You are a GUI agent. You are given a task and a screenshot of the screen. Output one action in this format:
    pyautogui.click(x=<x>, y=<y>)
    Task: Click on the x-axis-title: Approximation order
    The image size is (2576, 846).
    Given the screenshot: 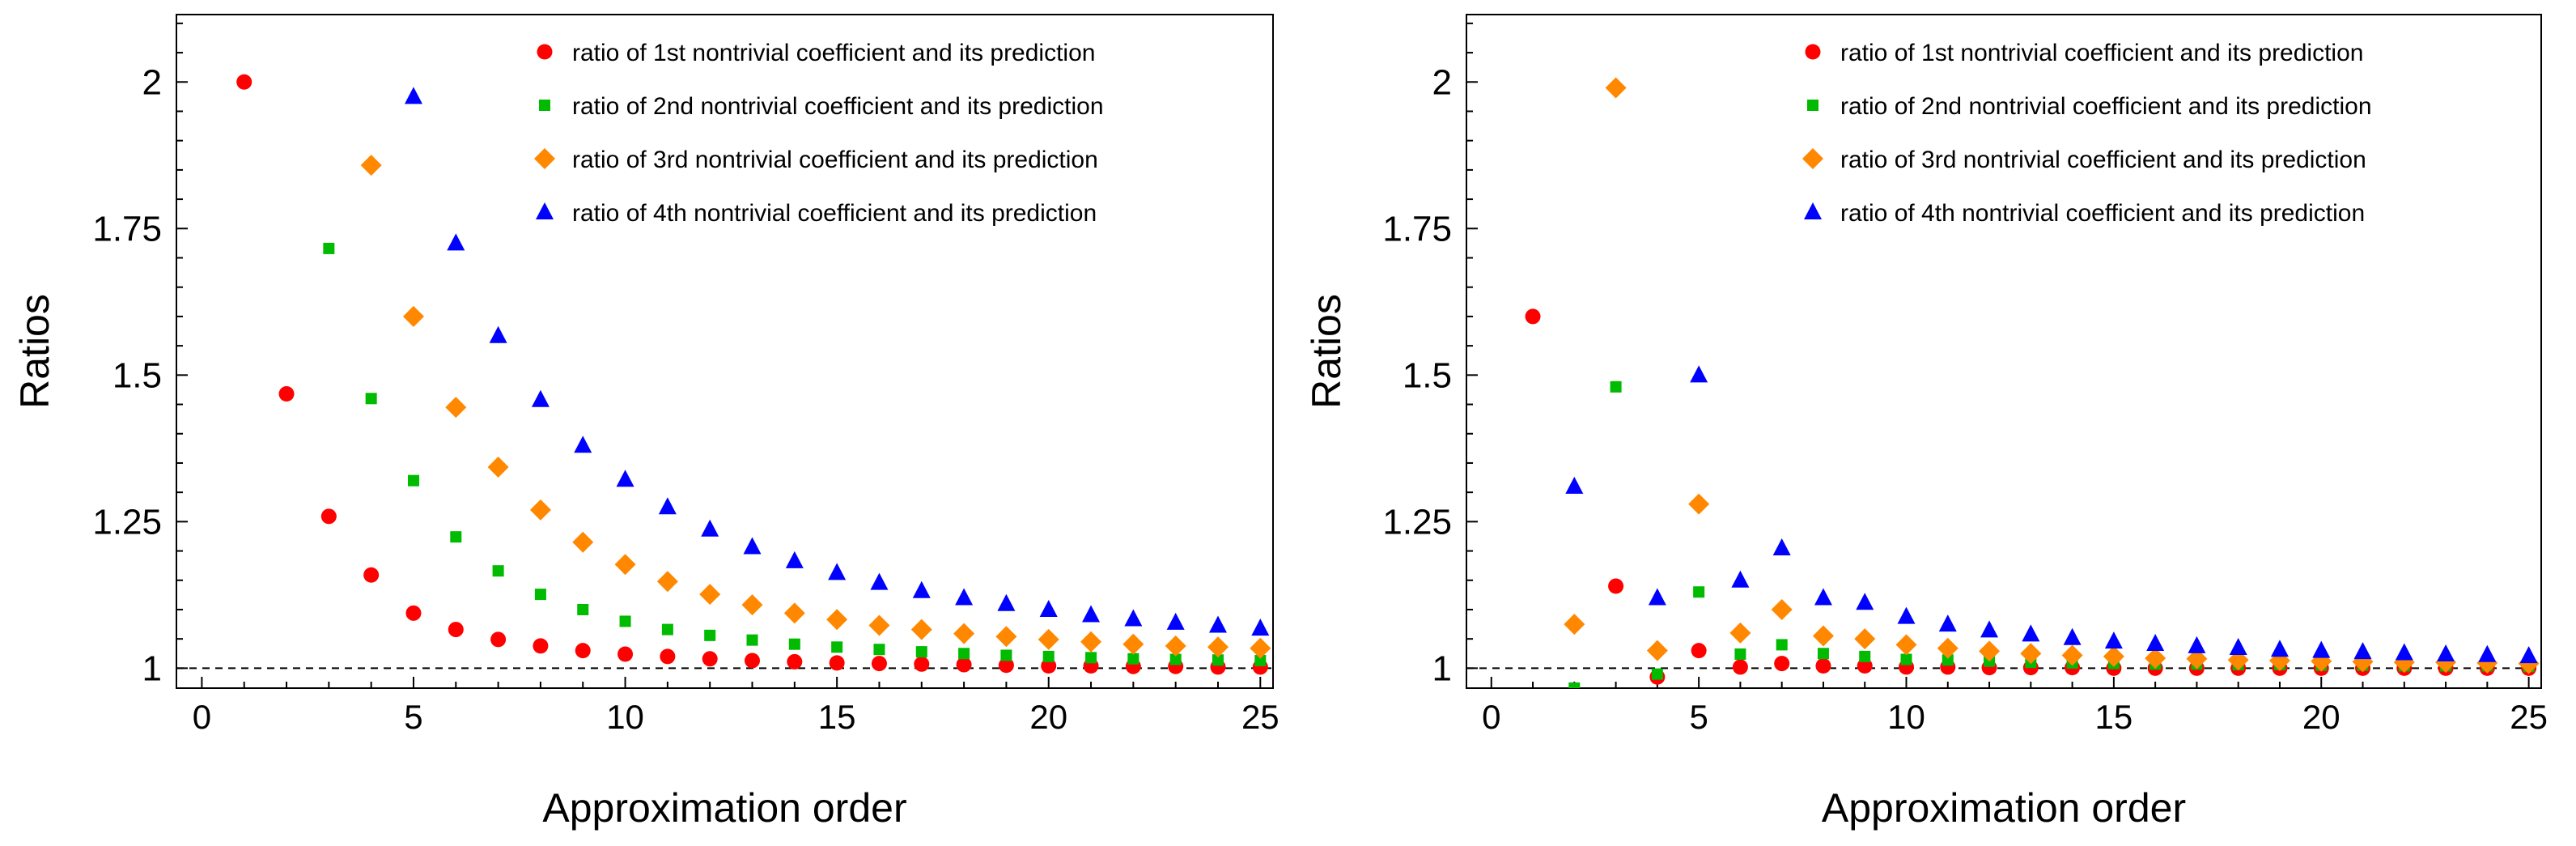 What is the action you would take?
    pyautogui.click(x=2004, y=808)
    